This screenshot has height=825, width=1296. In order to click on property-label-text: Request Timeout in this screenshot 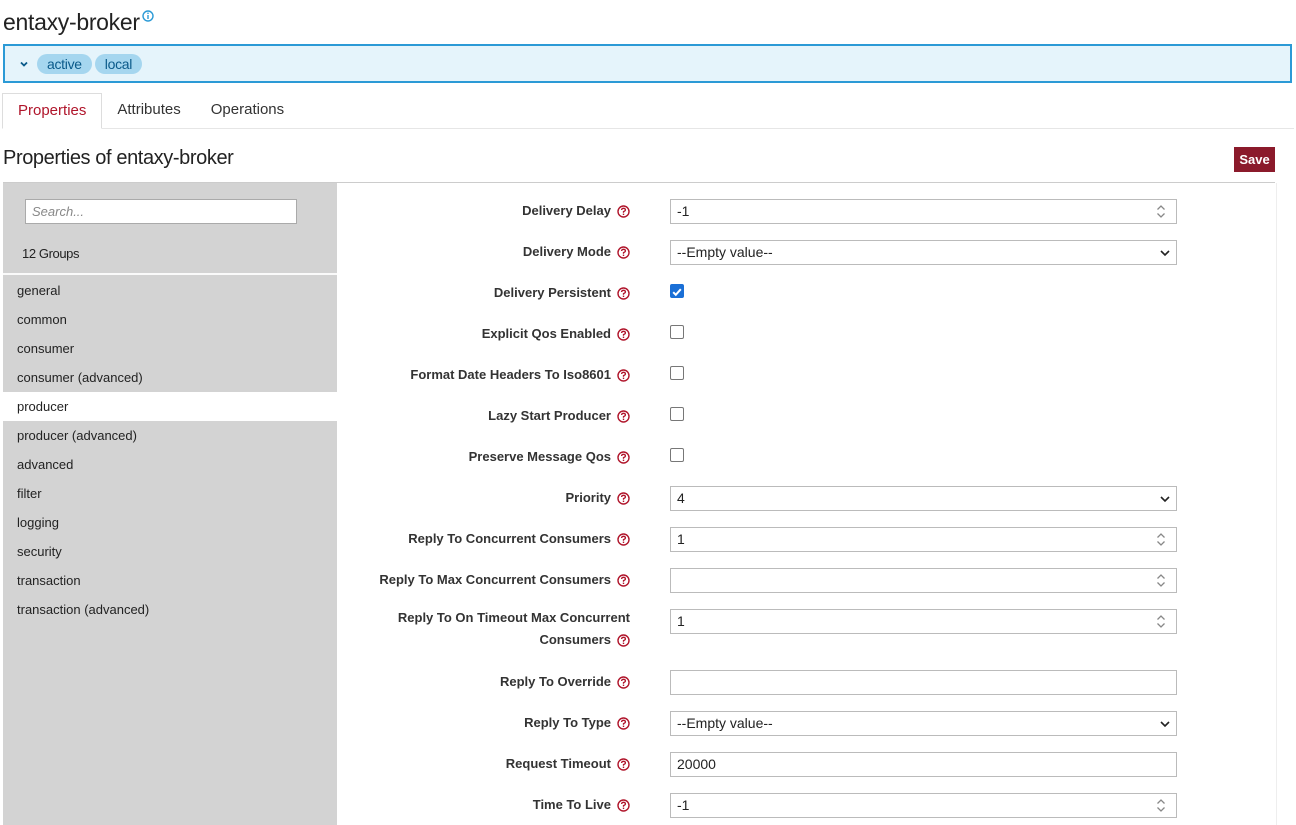, I will do `click(558, 763)`.